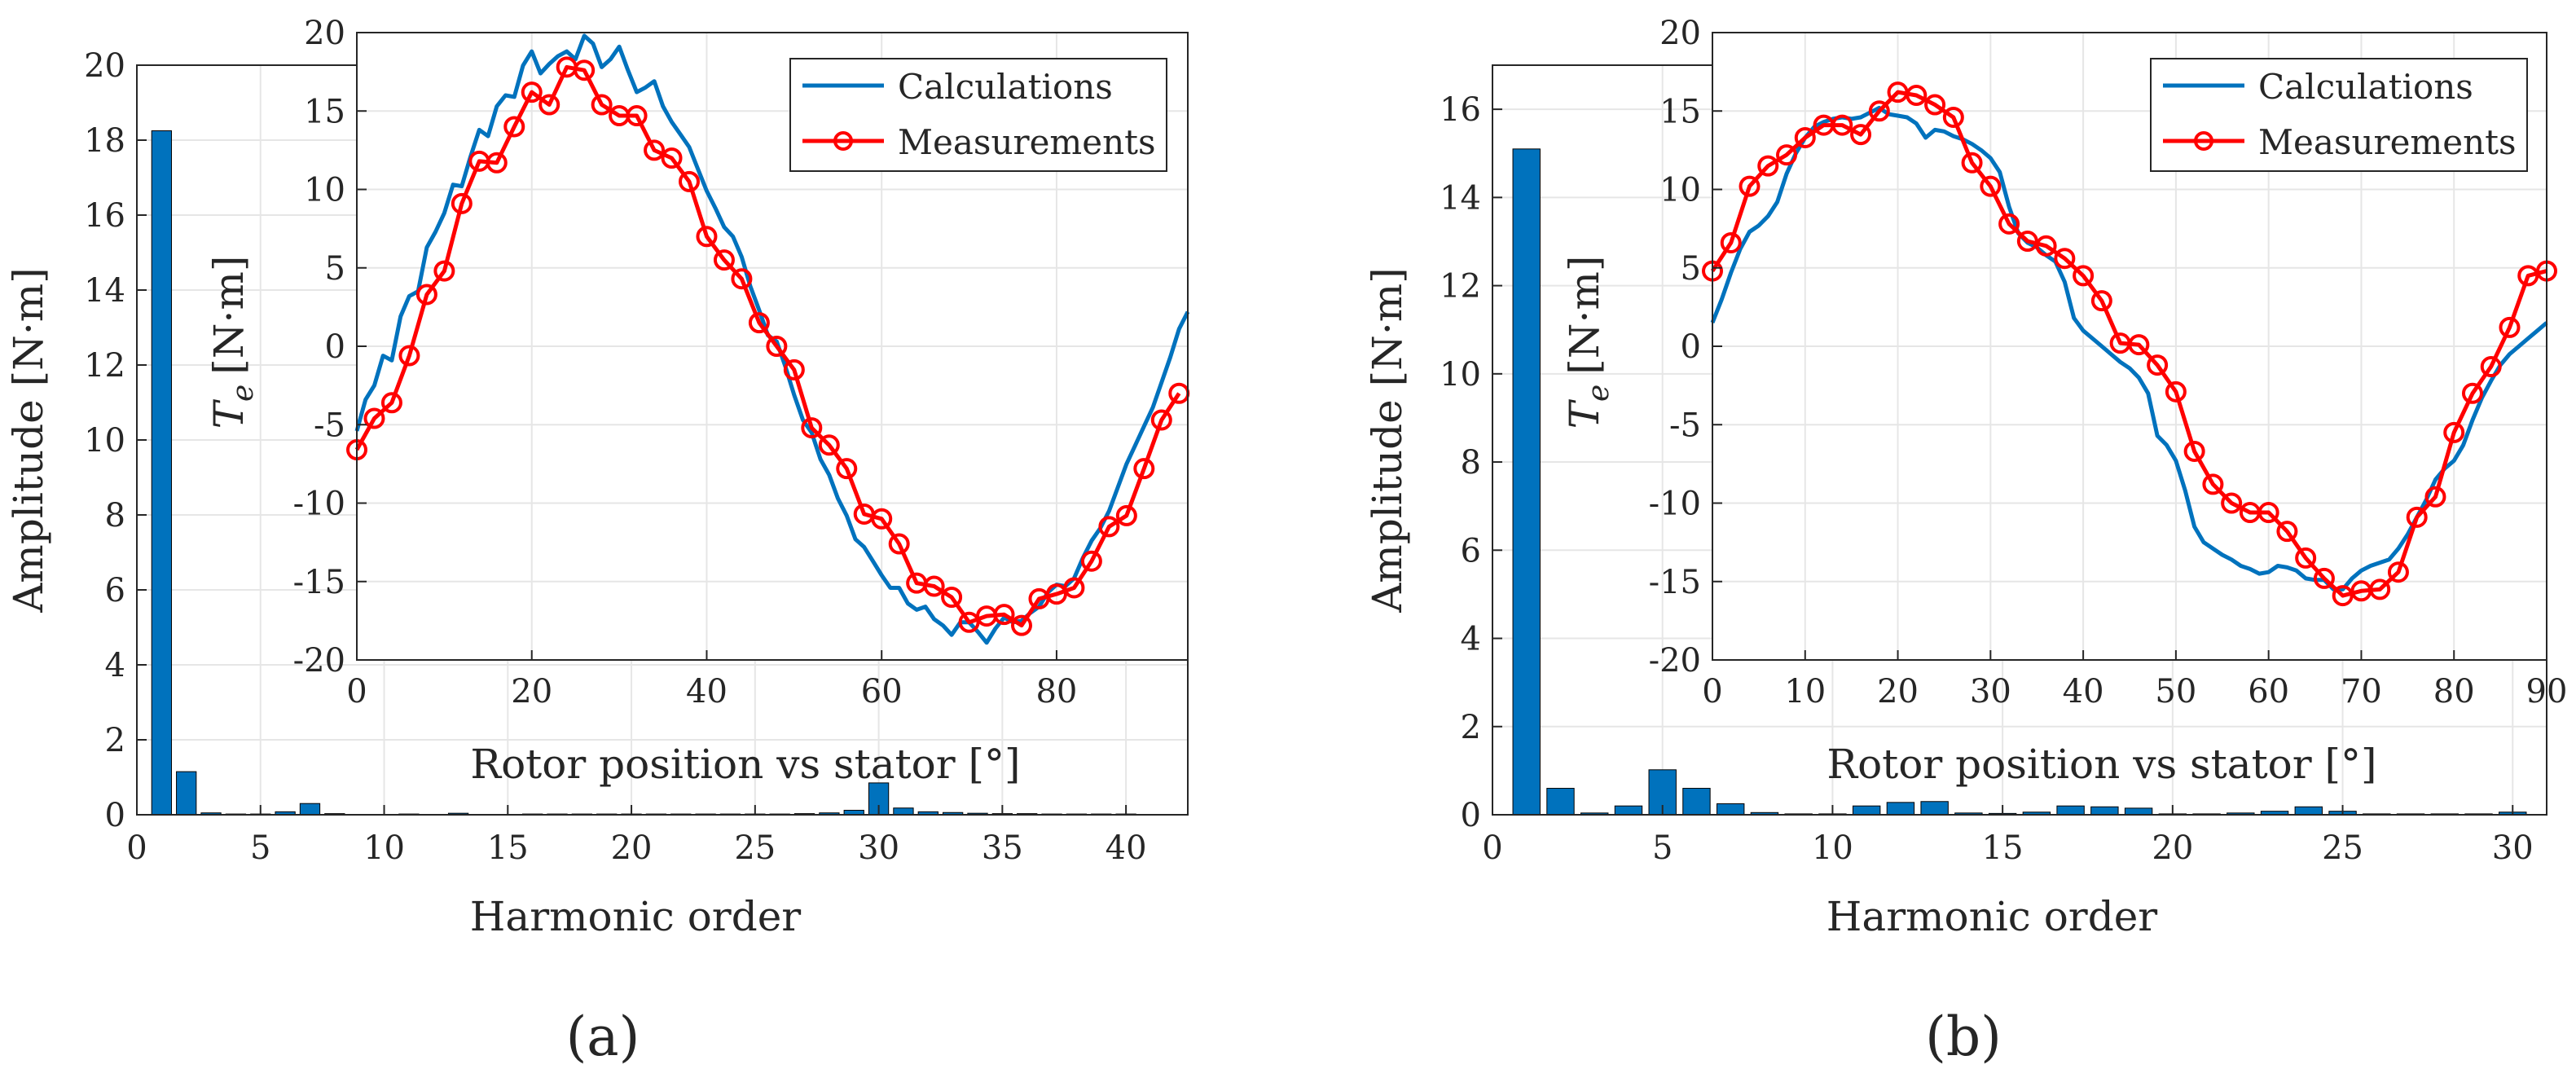 This screenshot has height=1082, width=2576. What do you see at coordinates (115, 440) in the screenshot?
I see `panel-a-main-y-ticks: 0 2 4 6 8 10 12 14 16 18 20` at bounding box center [115, 440].